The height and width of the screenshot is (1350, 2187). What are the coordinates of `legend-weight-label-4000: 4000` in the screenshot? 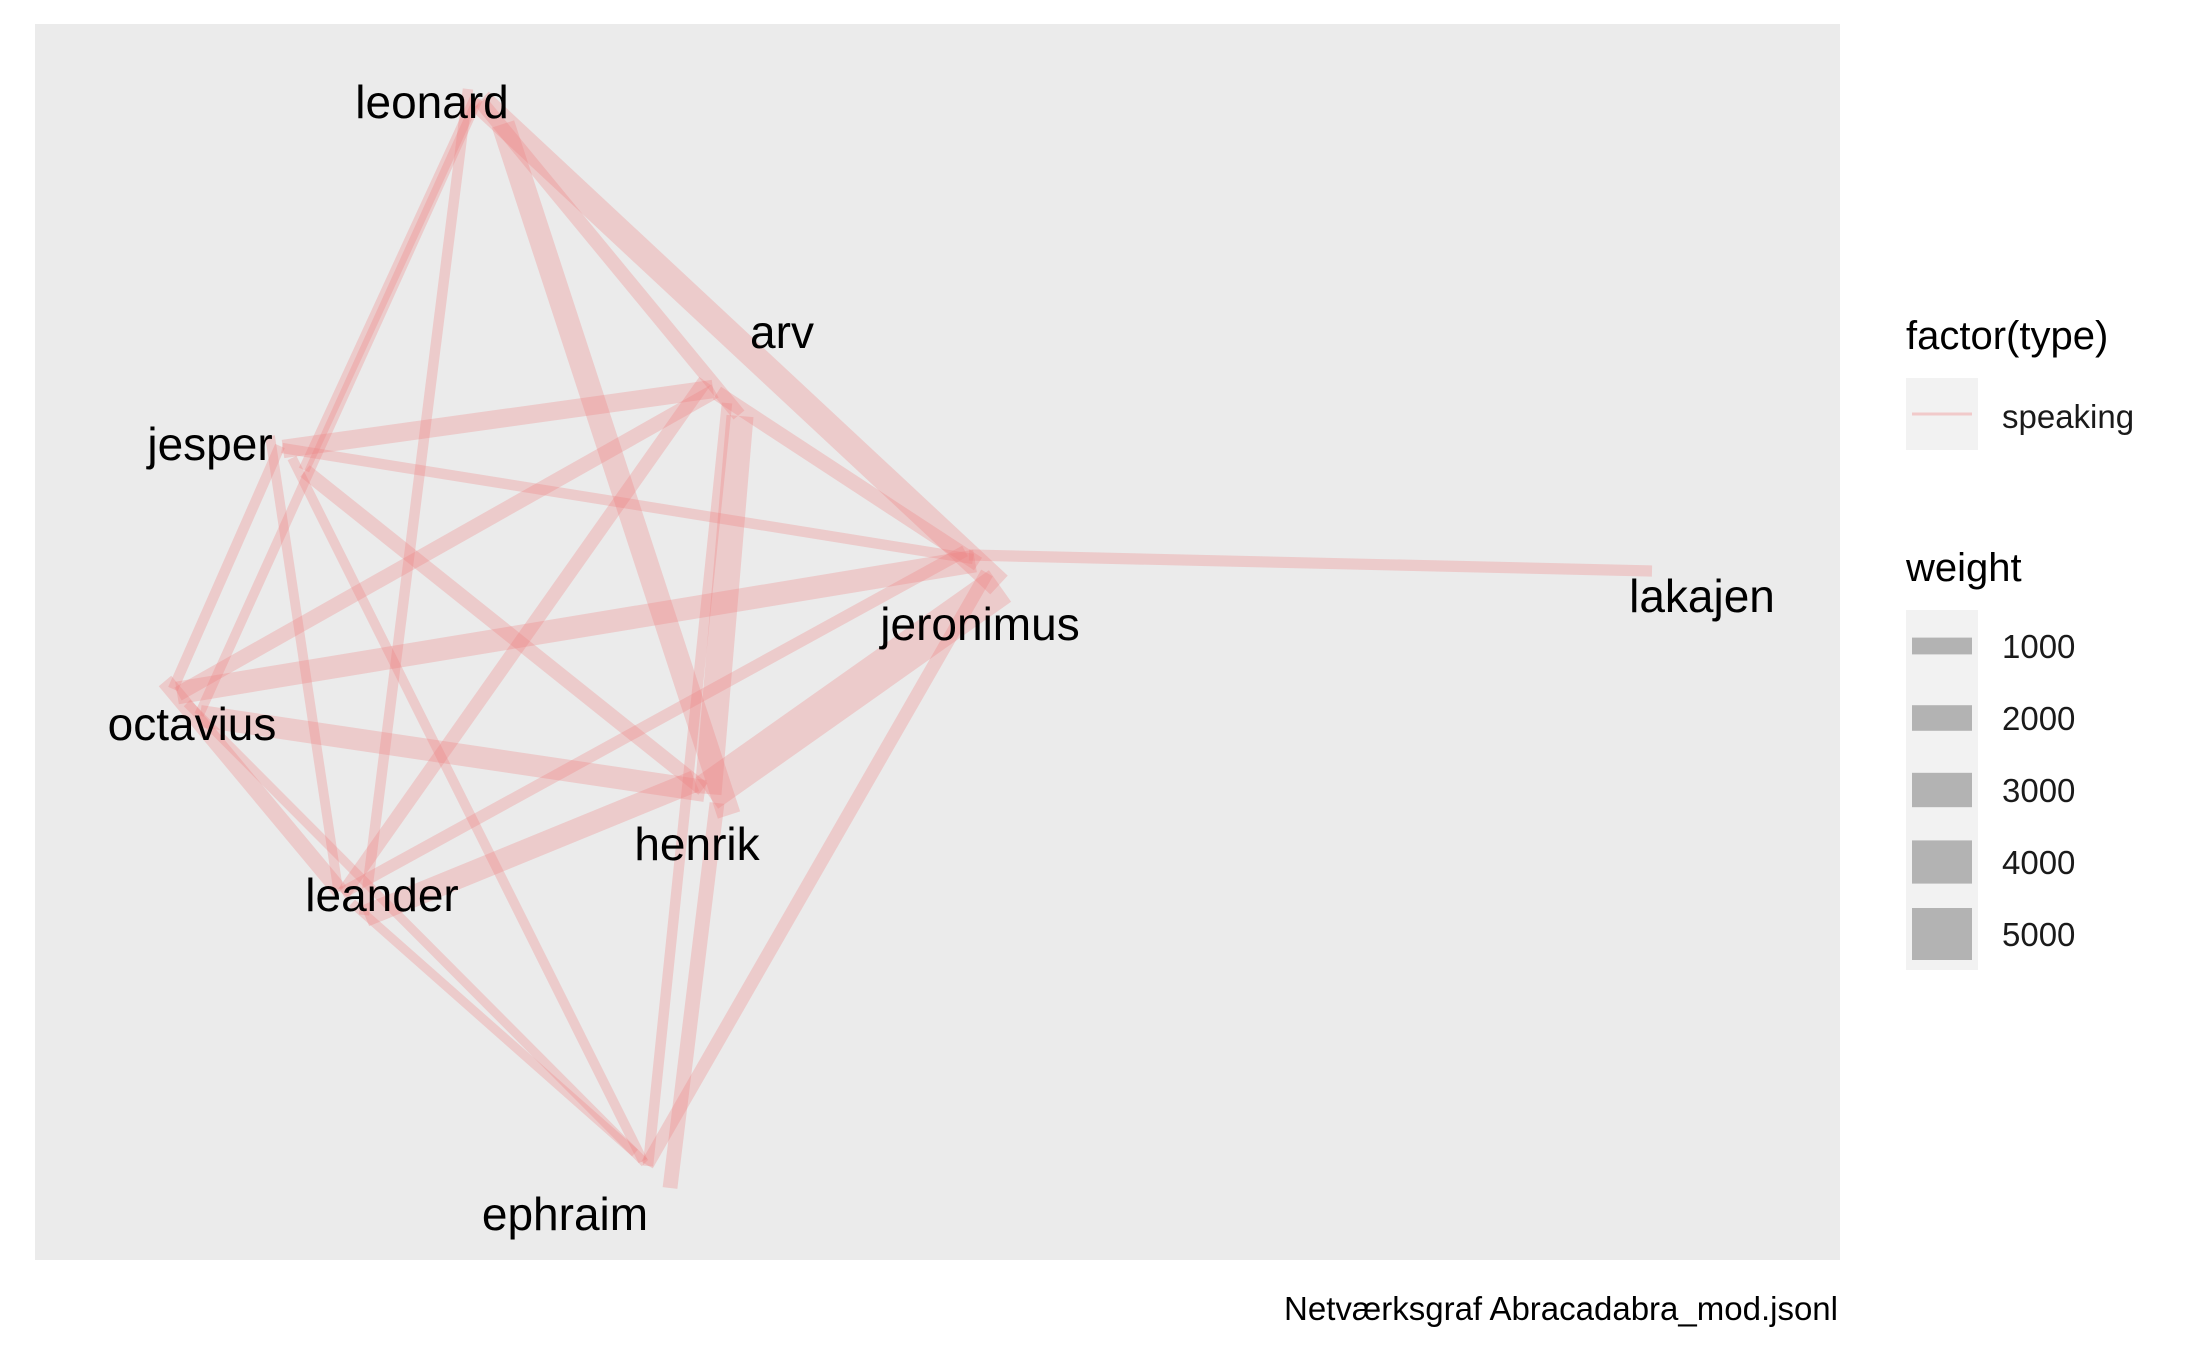 It's located at (2038, 862).